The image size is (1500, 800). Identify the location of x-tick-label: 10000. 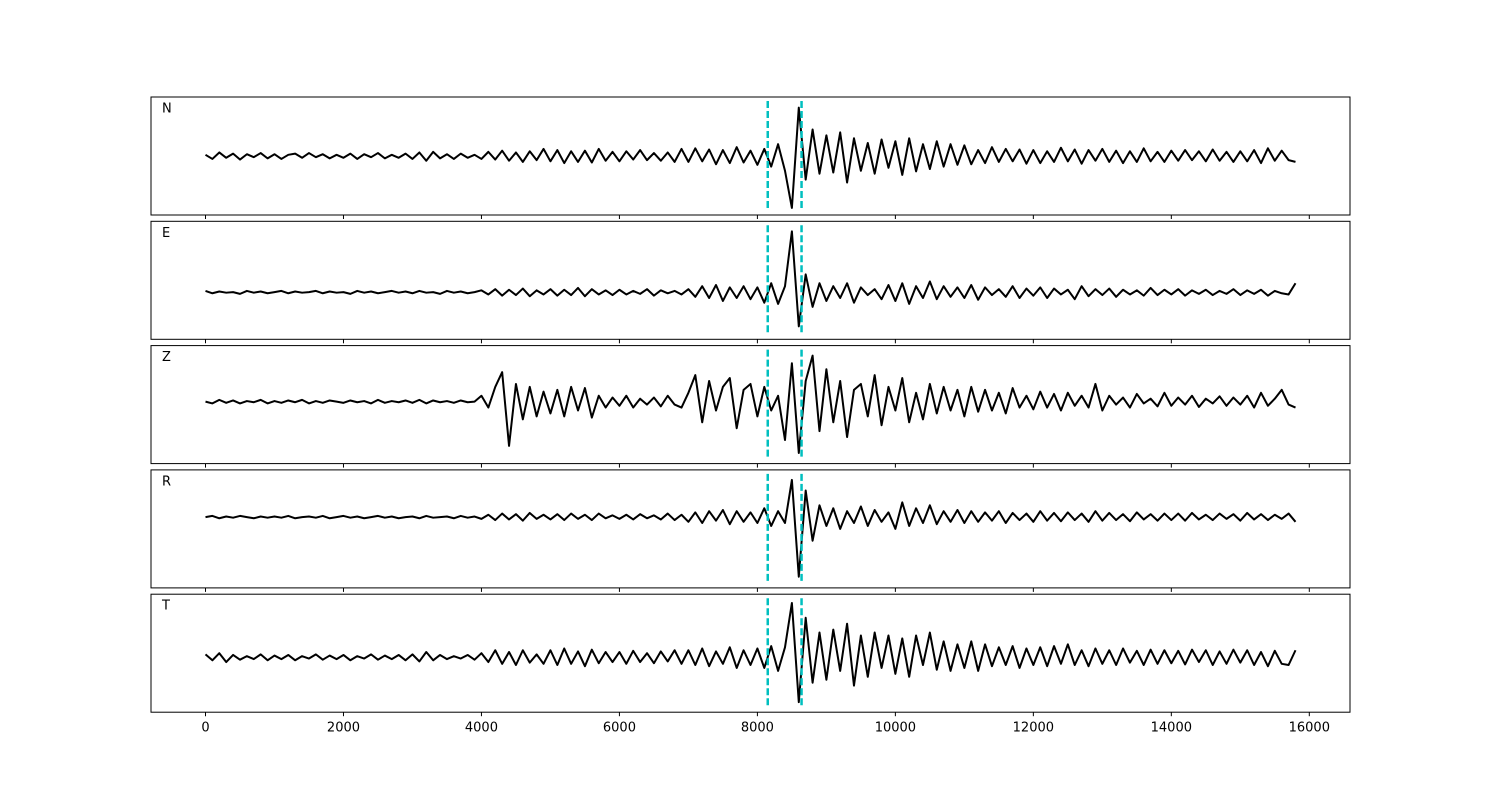
(895, 728).